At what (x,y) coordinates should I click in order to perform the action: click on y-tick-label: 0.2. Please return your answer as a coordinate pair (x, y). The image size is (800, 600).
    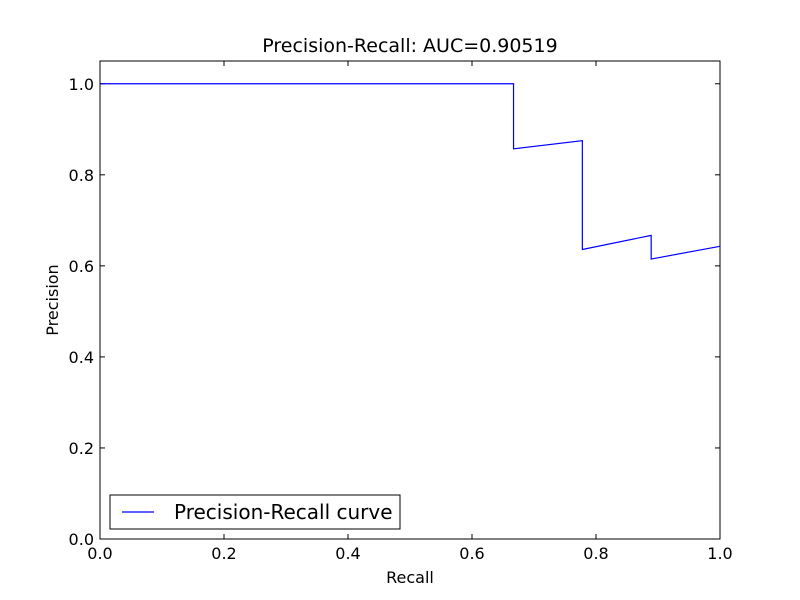
    Looking at the image, I should click on (81, 448).